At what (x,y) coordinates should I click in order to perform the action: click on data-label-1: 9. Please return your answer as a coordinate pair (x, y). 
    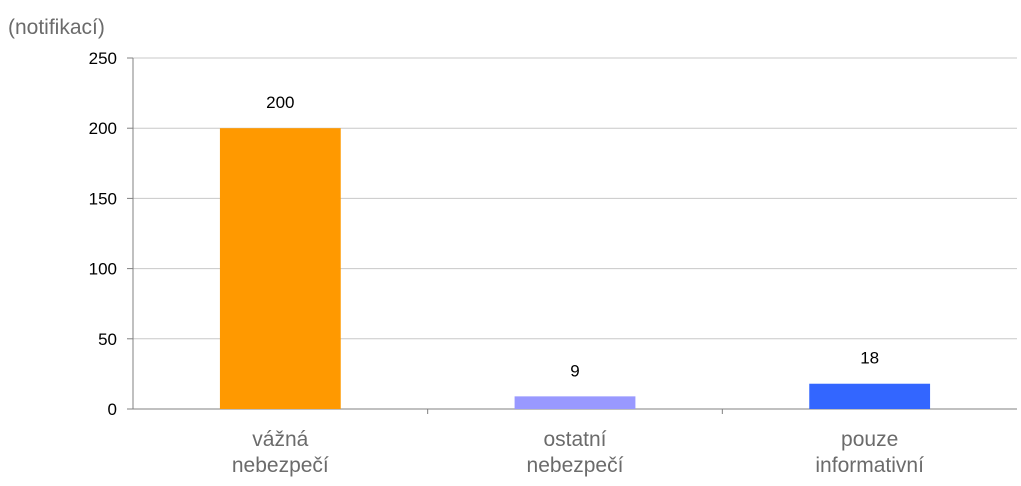
    Looking at the image, I should click on (574, 370).